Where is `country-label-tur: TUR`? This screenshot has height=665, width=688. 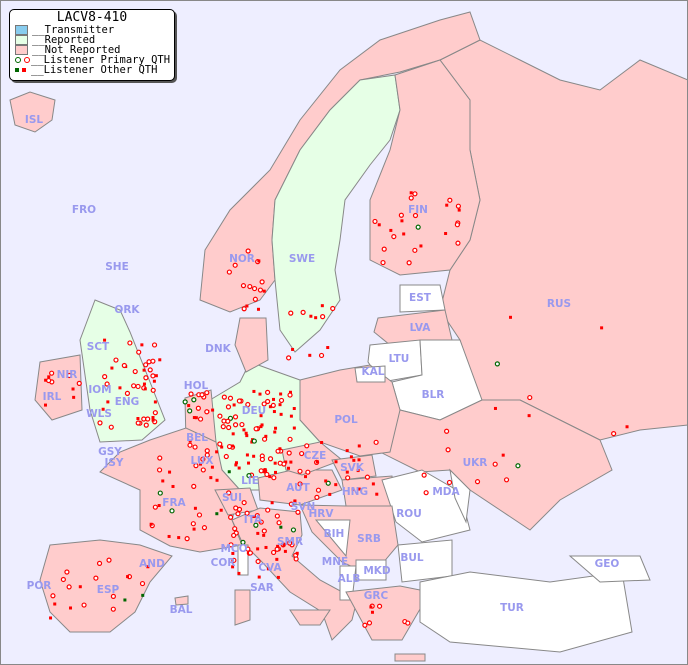
country-label-tur: TUR is located at coordinates (512, 608).